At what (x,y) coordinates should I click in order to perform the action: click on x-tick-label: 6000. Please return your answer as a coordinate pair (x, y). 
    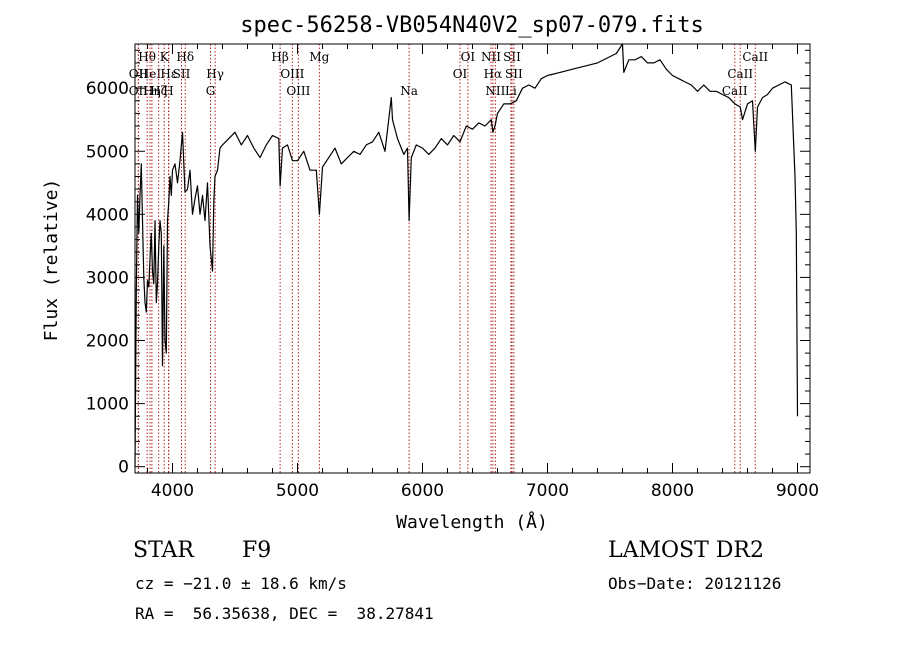
    Looking at the image, I should click on (422, 491).